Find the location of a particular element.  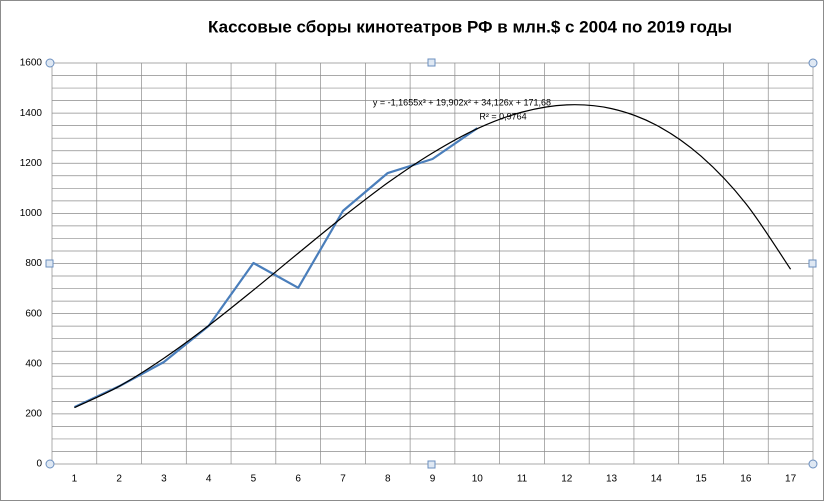

x-tick-label: 6 is located at coordinates (298, 479).